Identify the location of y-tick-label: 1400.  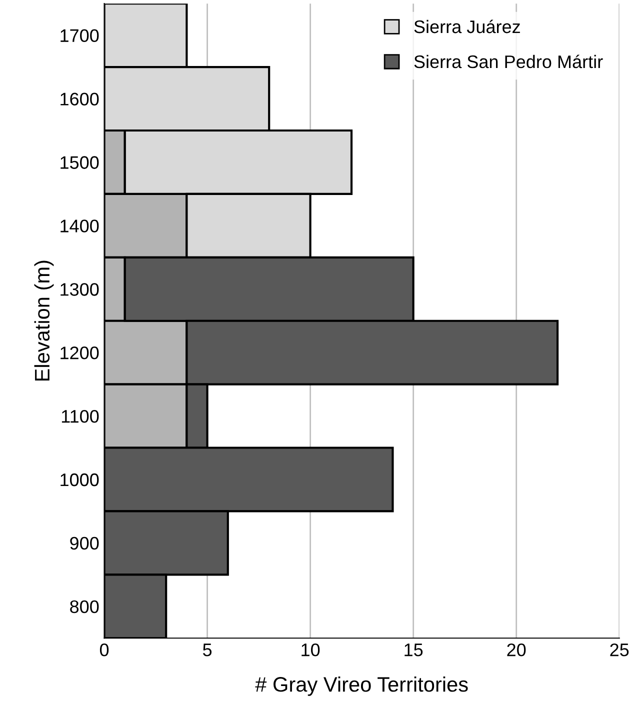
(79, 226).